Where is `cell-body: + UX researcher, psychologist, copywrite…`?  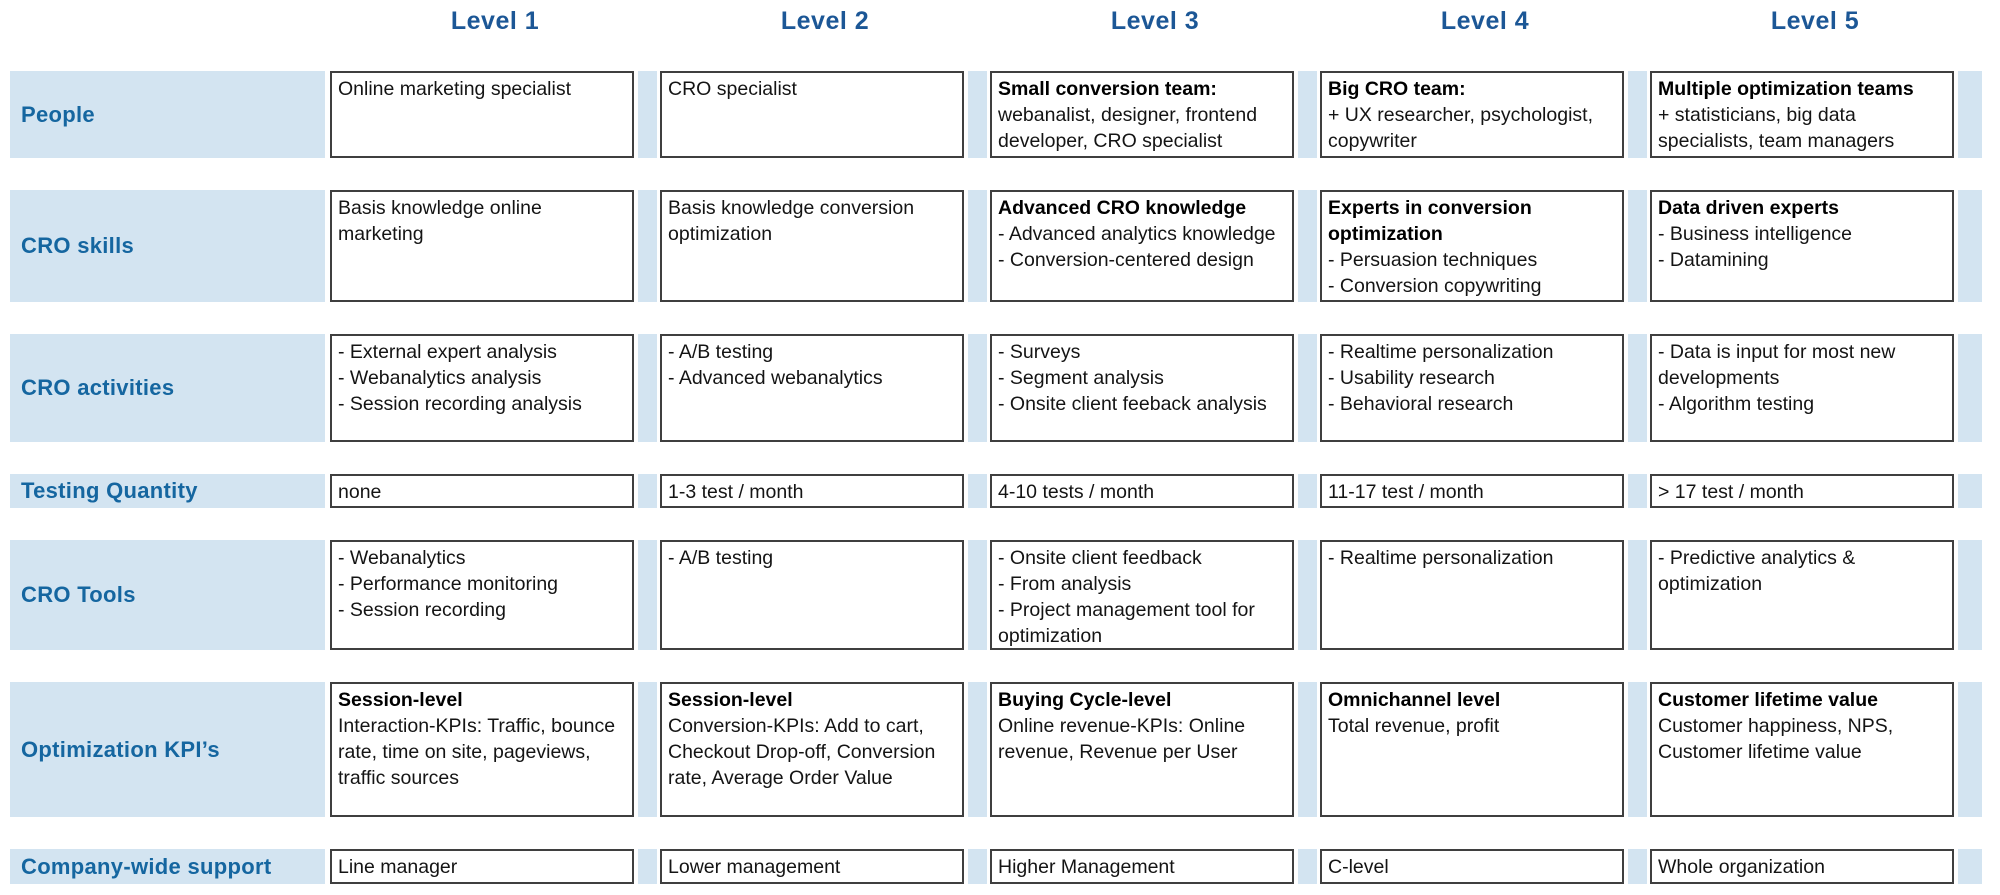 cell-body: + UX researcher, psychologist, copywrite… is located at coordinates (1461, 128).